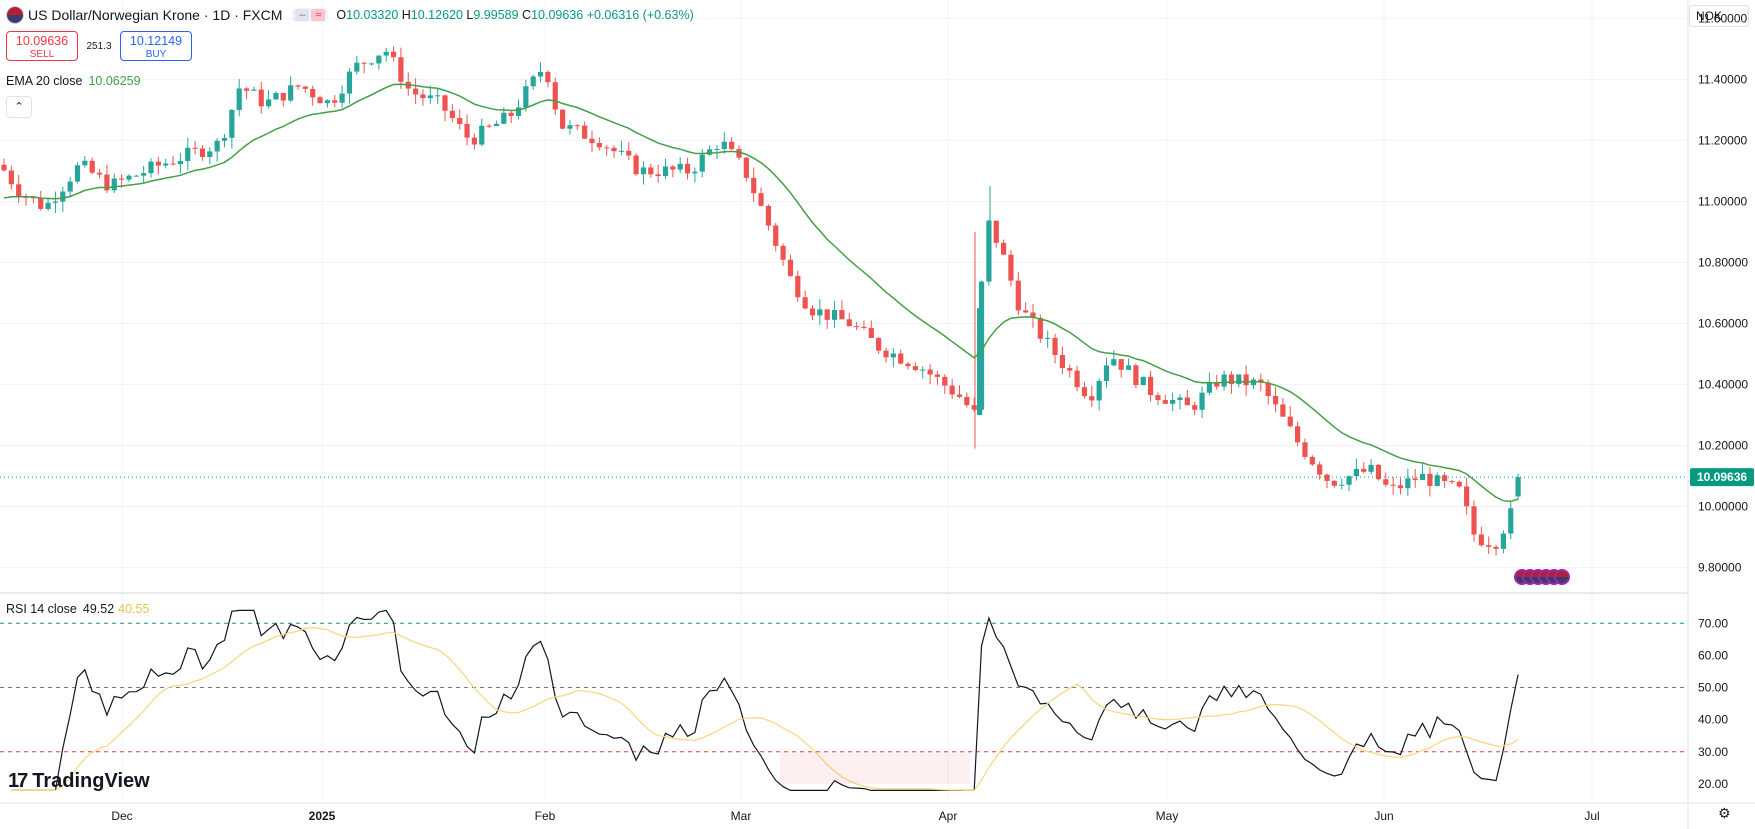 This screenshot has height=829, width=1755. What do you see at coordinates (73, 81) in the screenshot?
I see `ema-legend: EMA 20 close 10.06259` at bounding box center [73, 81].